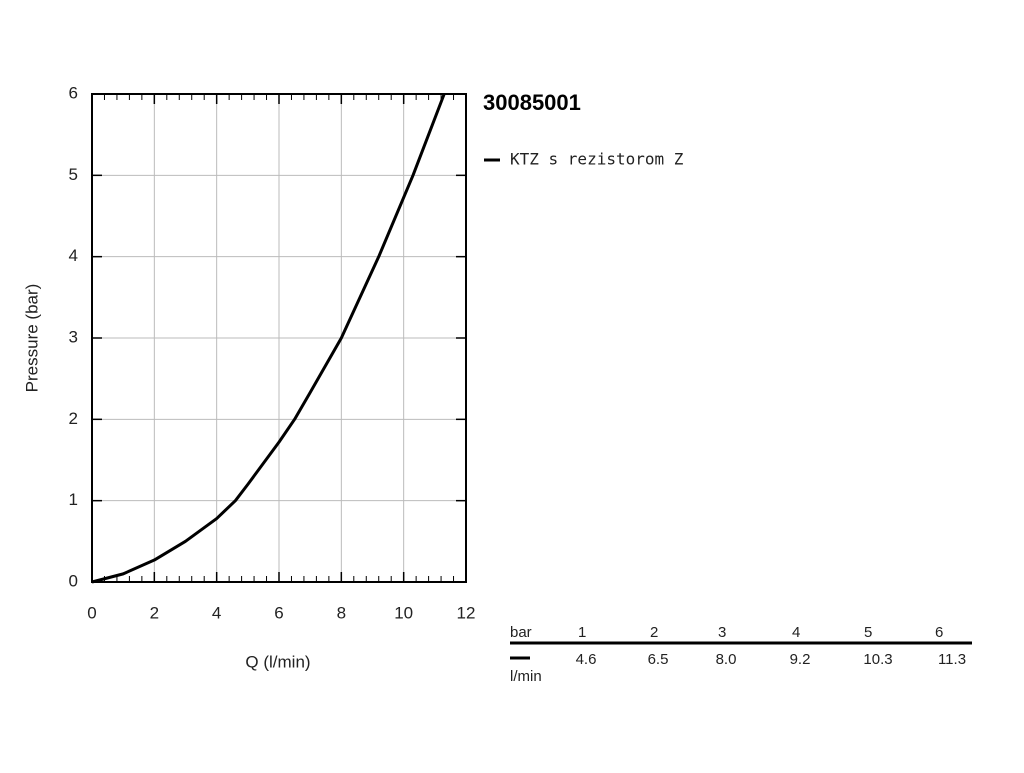 This screenshot has width=1024, height=773. I want to click on x-tick-label: 10, so click(403, 612).